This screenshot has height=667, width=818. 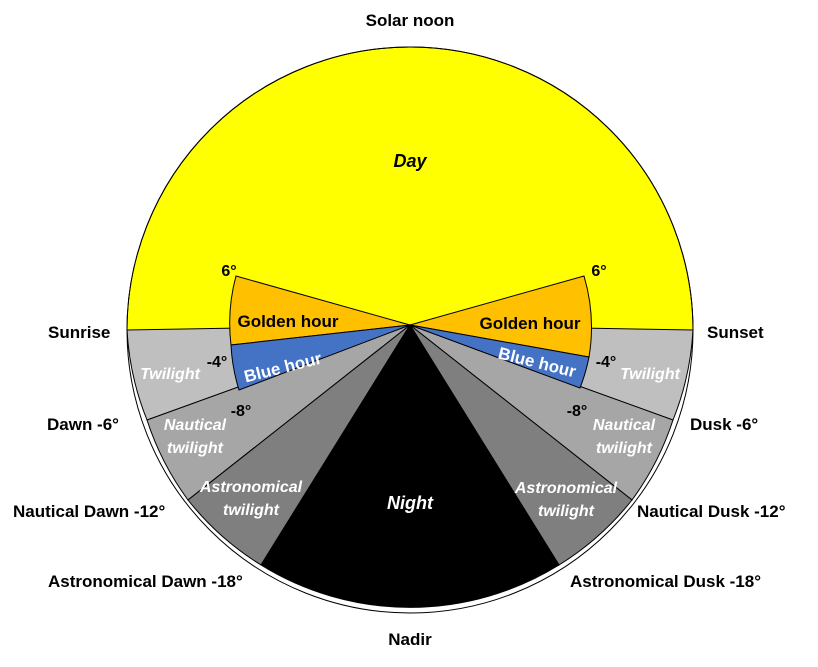 I want to click on nautical-dusk-label: Nautical Dusk -12°, so click(x=711, y=511).